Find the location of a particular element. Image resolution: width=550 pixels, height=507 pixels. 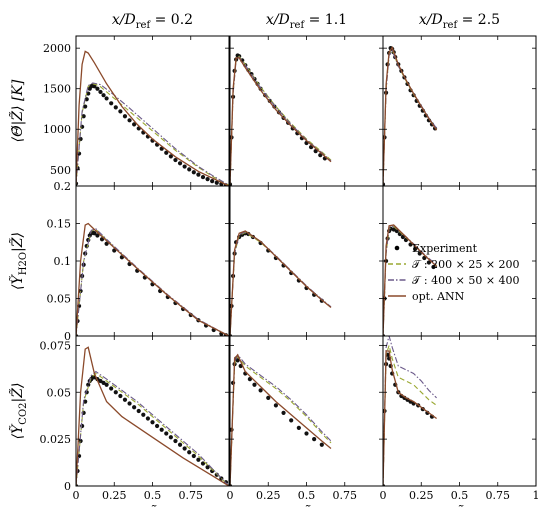

y-tick-label: 1500 is located at coordinates (57, 89).